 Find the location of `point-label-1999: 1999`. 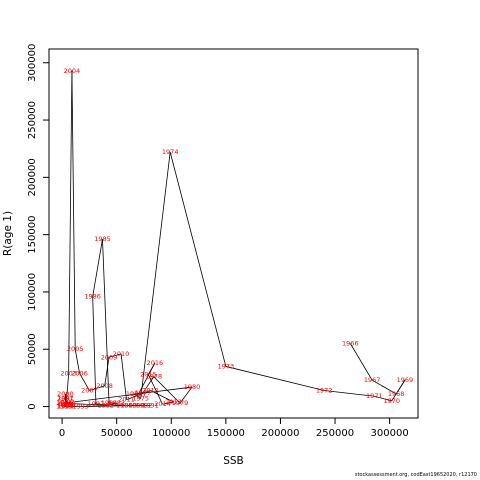

point-label-1999: 1999 is located at coordinates (67, 404).